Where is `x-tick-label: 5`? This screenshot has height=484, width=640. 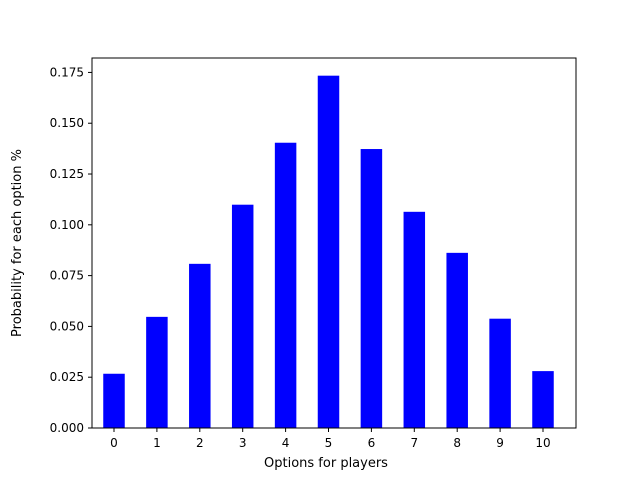
x-tick-label: 5 is located at coordinates (329, 443).